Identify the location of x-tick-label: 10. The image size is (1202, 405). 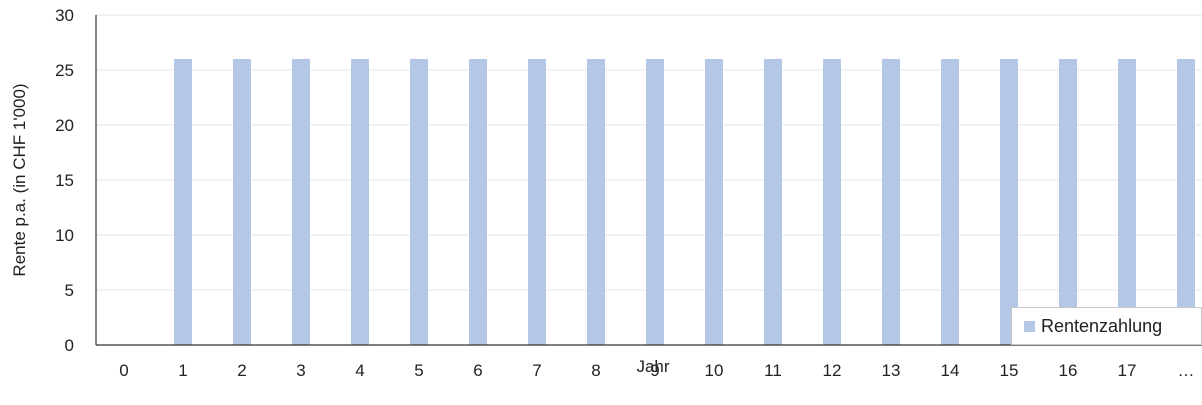
(714, 370).